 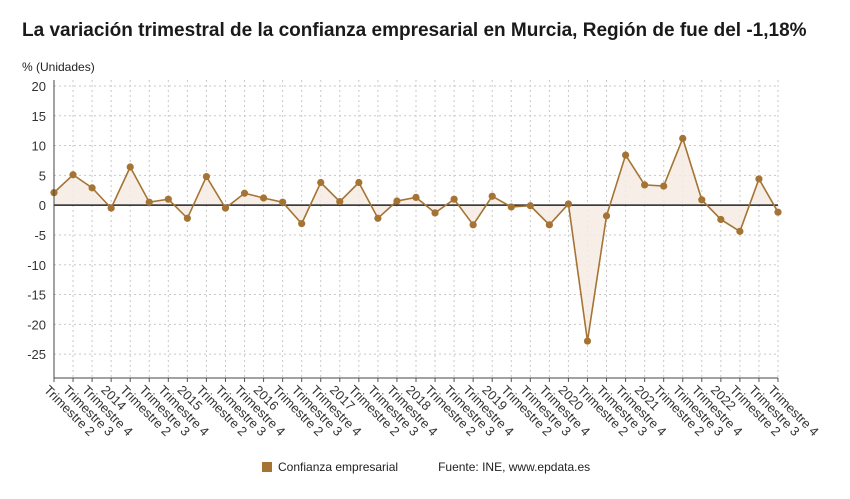 I want to click on legend-label: Confianza empresarial, so click(x=338, y=467).